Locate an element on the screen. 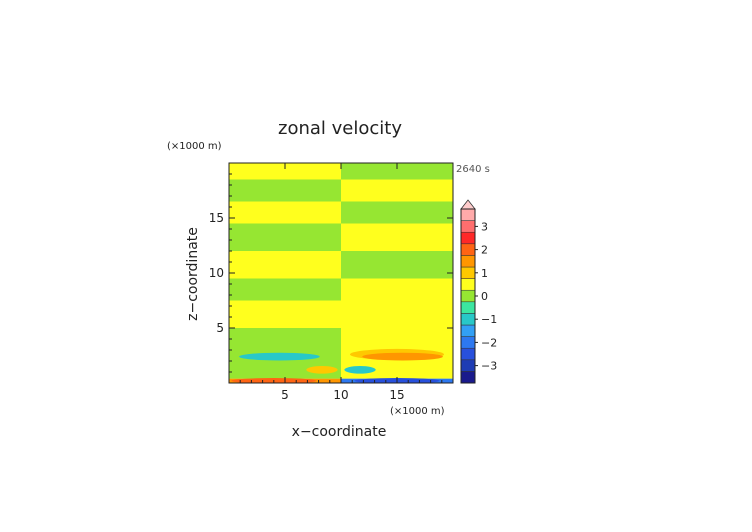 This screenshot has width=752, height=532. y-tick-label-15: 15 is located at coordinates (216, 218).